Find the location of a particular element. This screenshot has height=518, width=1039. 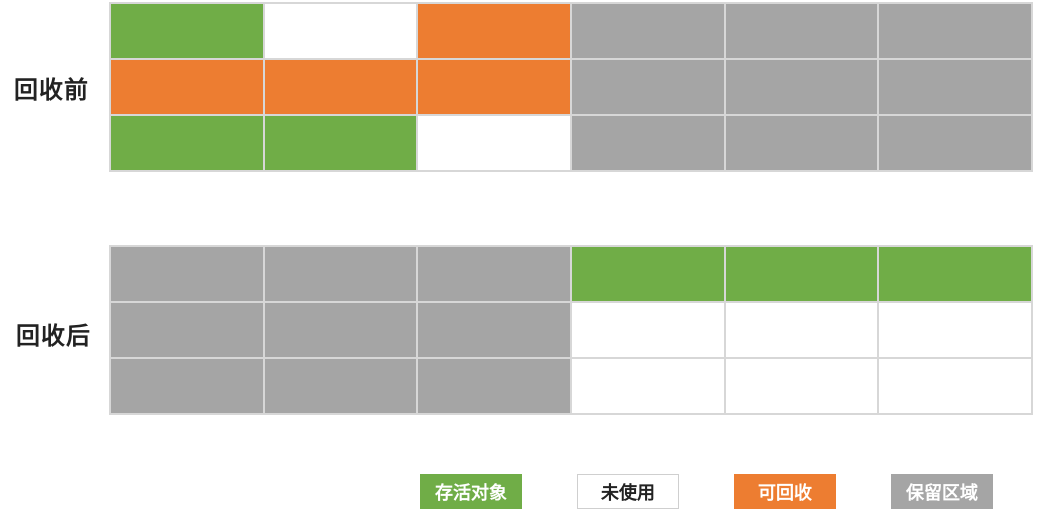

legend-live-objects: 存活对象 is located at coordinates (471, 491).